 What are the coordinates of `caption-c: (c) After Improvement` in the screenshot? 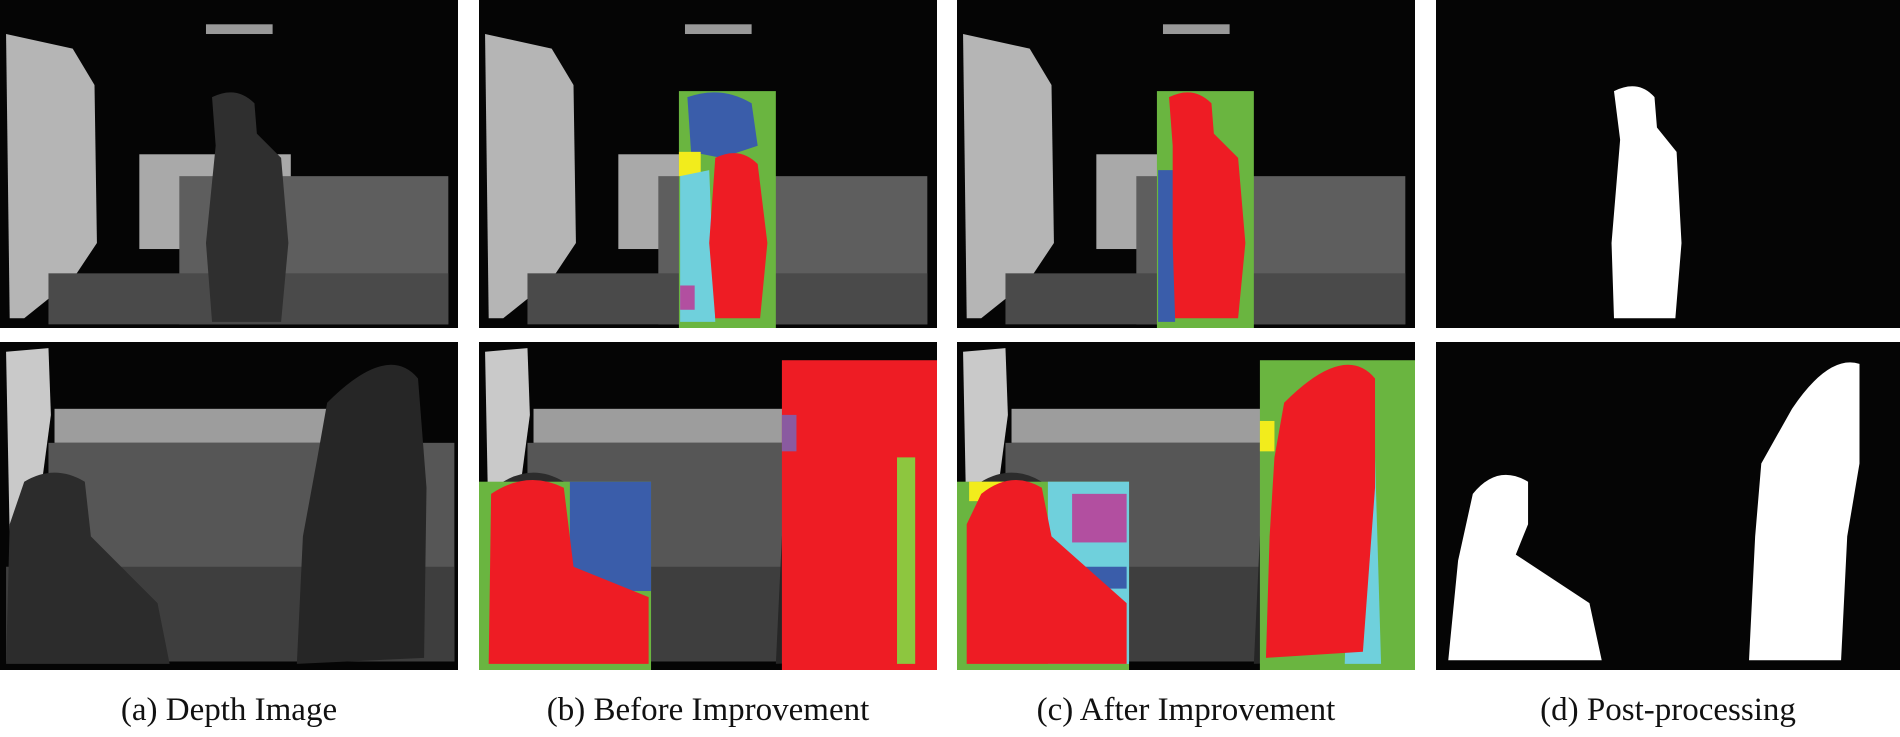 It's located at (1186, 710).